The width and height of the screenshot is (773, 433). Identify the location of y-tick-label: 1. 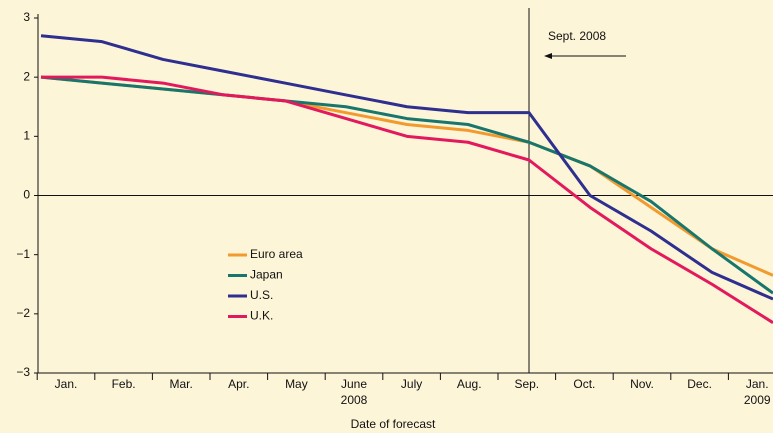
(26, 136).